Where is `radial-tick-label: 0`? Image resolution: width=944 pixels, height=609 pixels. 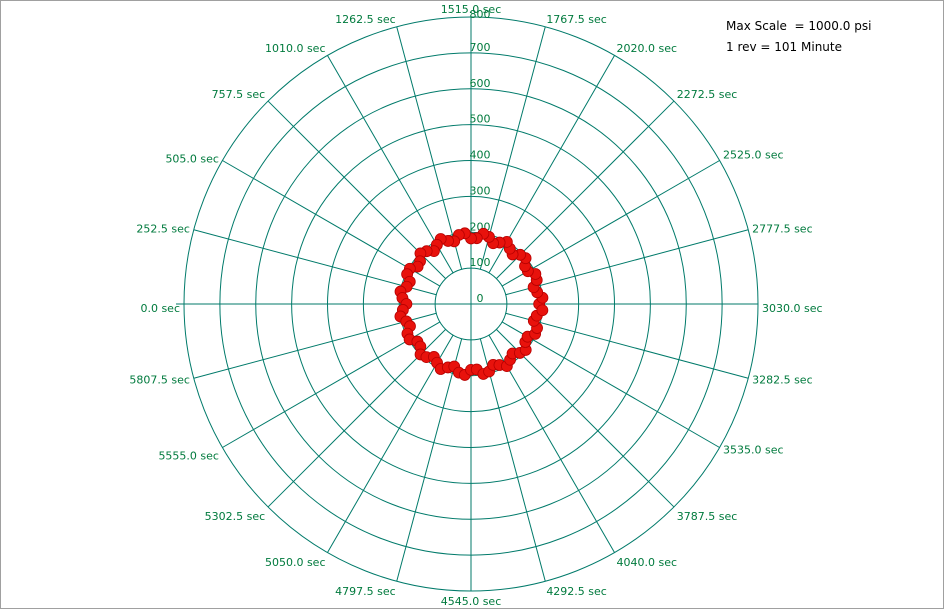 radial-tick-label: 0 is located at coordinates (480, 298).